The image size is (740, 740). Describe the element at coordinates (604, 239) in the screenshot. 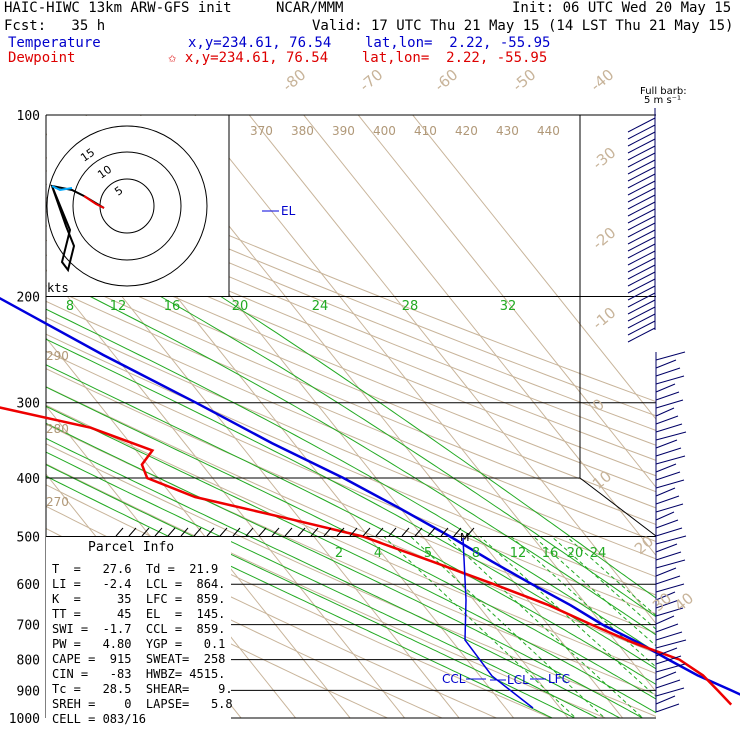

I see `isotherm-label: -20` at that location.